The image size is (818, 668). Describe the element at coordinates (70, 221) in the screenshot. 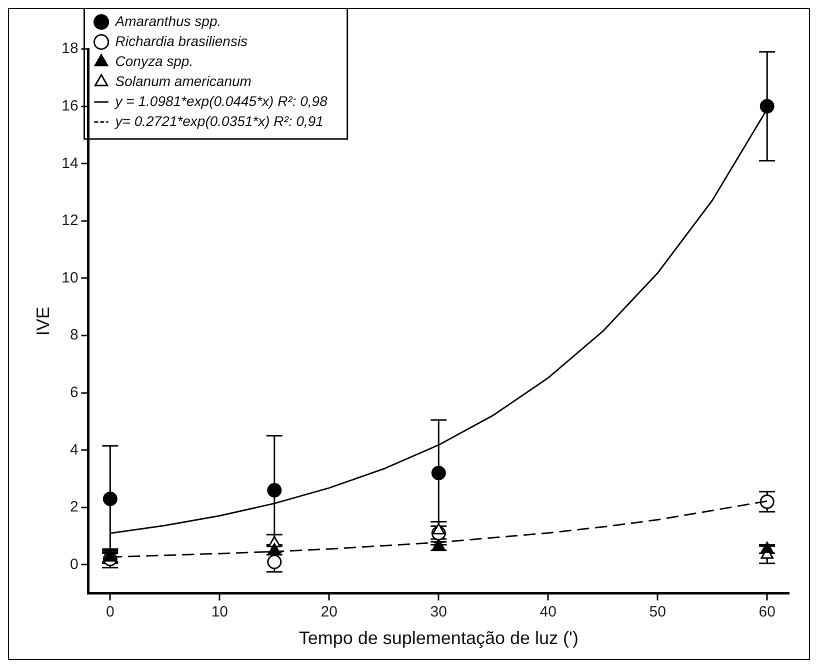

I see `y-tick-label: 12` at that location.